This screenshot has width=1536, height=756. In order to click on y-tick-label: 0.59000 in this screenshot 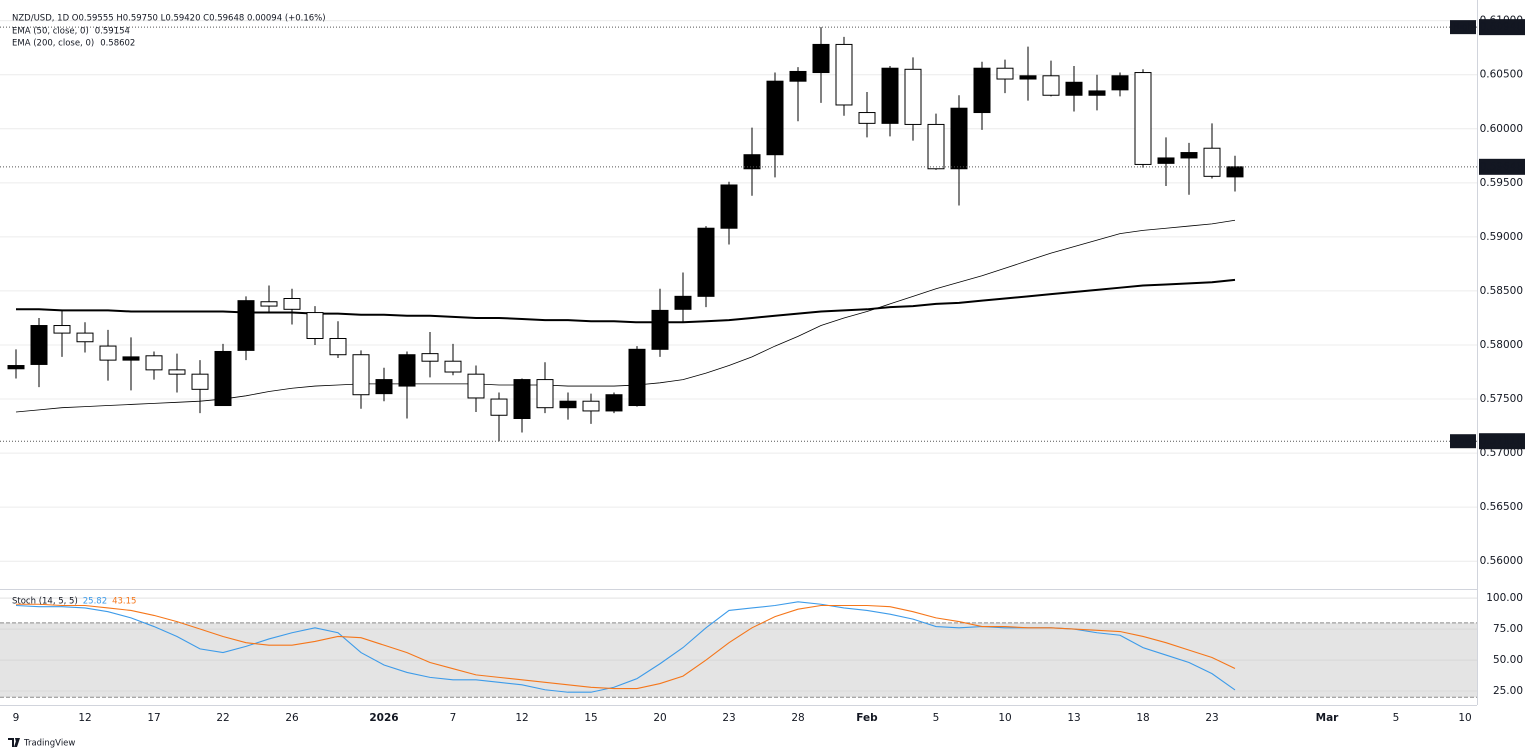, I will do `click(1501, 237)`.